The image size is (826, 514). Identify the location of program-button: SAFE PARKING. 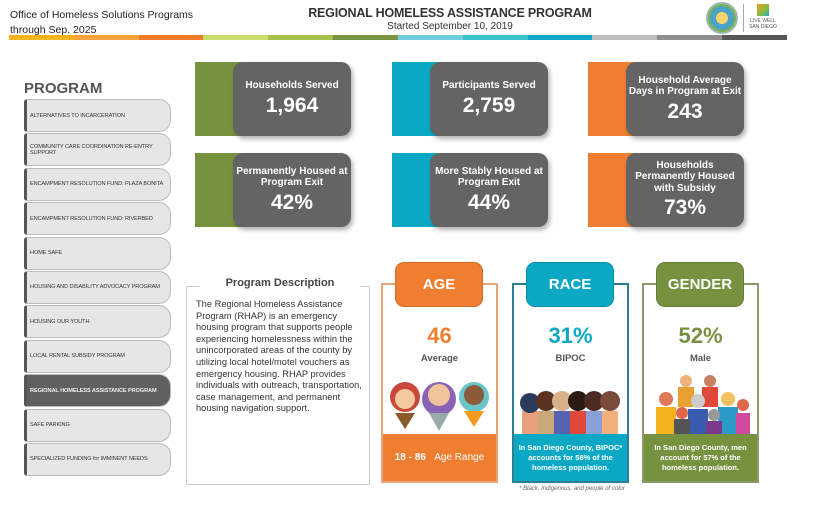
(97, 425).